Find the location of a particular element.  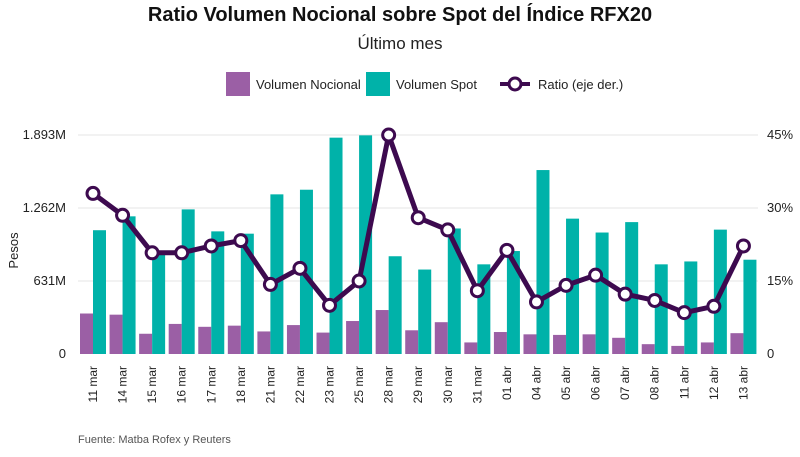

legend-label-nocional: Volumen Nocional is located at coordinates (308, 84).